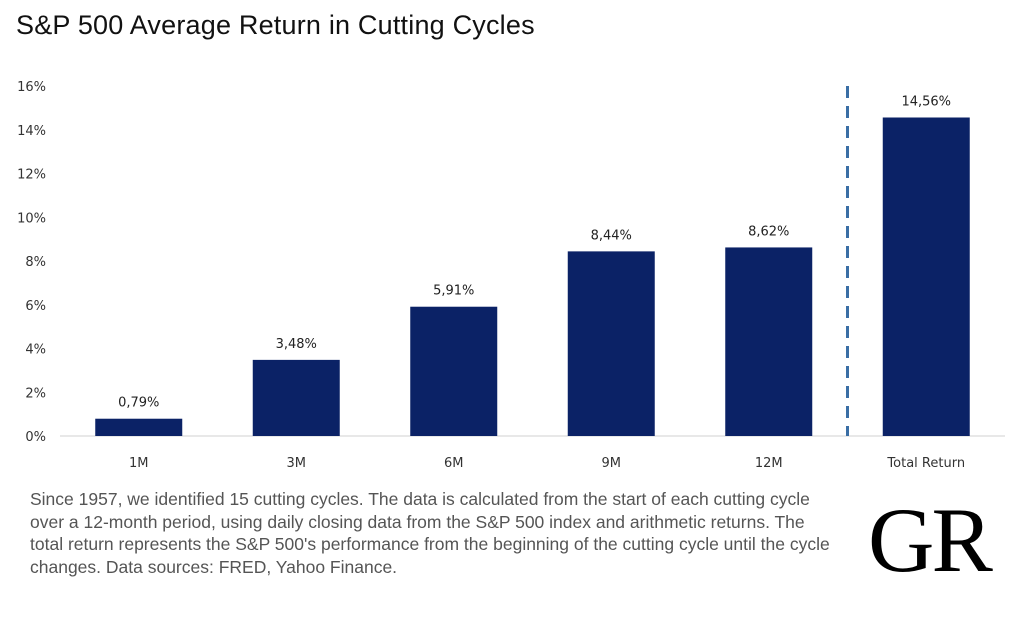  What do you see at coordinates (138, 403) in the screenshot?
I see `data-label: 0,79%` at bounding box center [138, 403].